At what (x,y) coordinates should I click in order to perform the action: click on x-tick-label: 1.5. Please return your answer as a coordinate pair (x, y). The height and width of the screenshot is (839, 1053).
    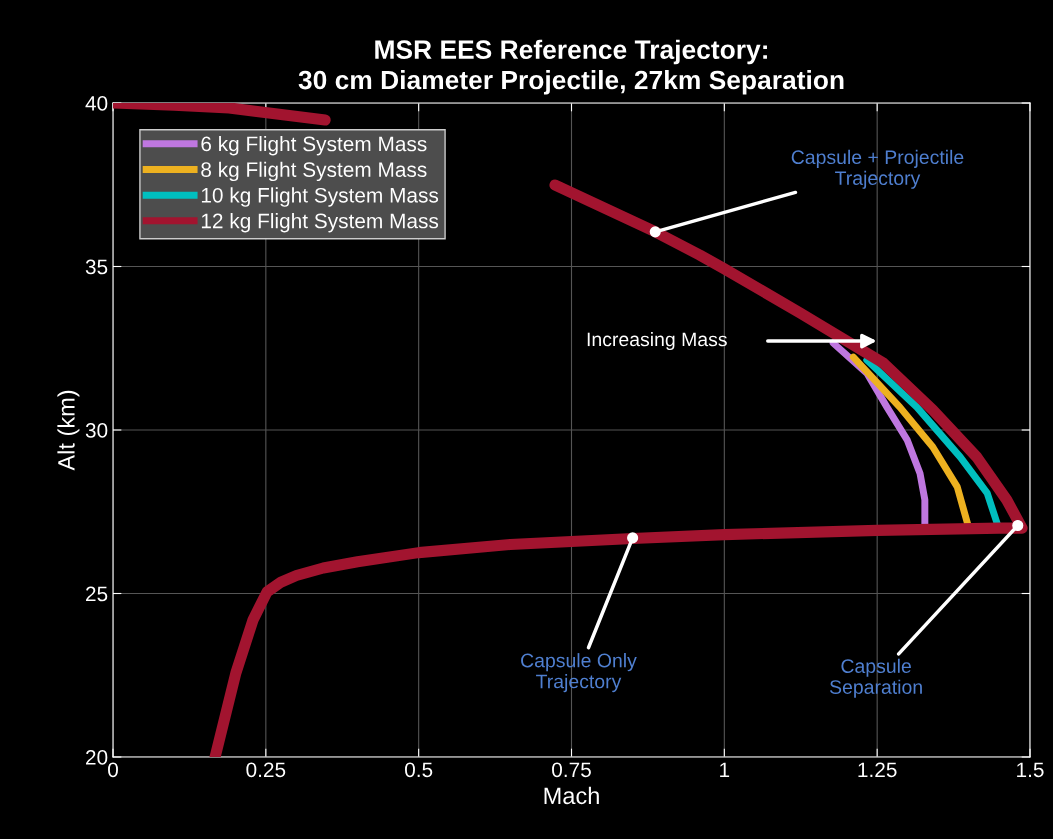
    Looking at the image, I should click on (1030, 770).